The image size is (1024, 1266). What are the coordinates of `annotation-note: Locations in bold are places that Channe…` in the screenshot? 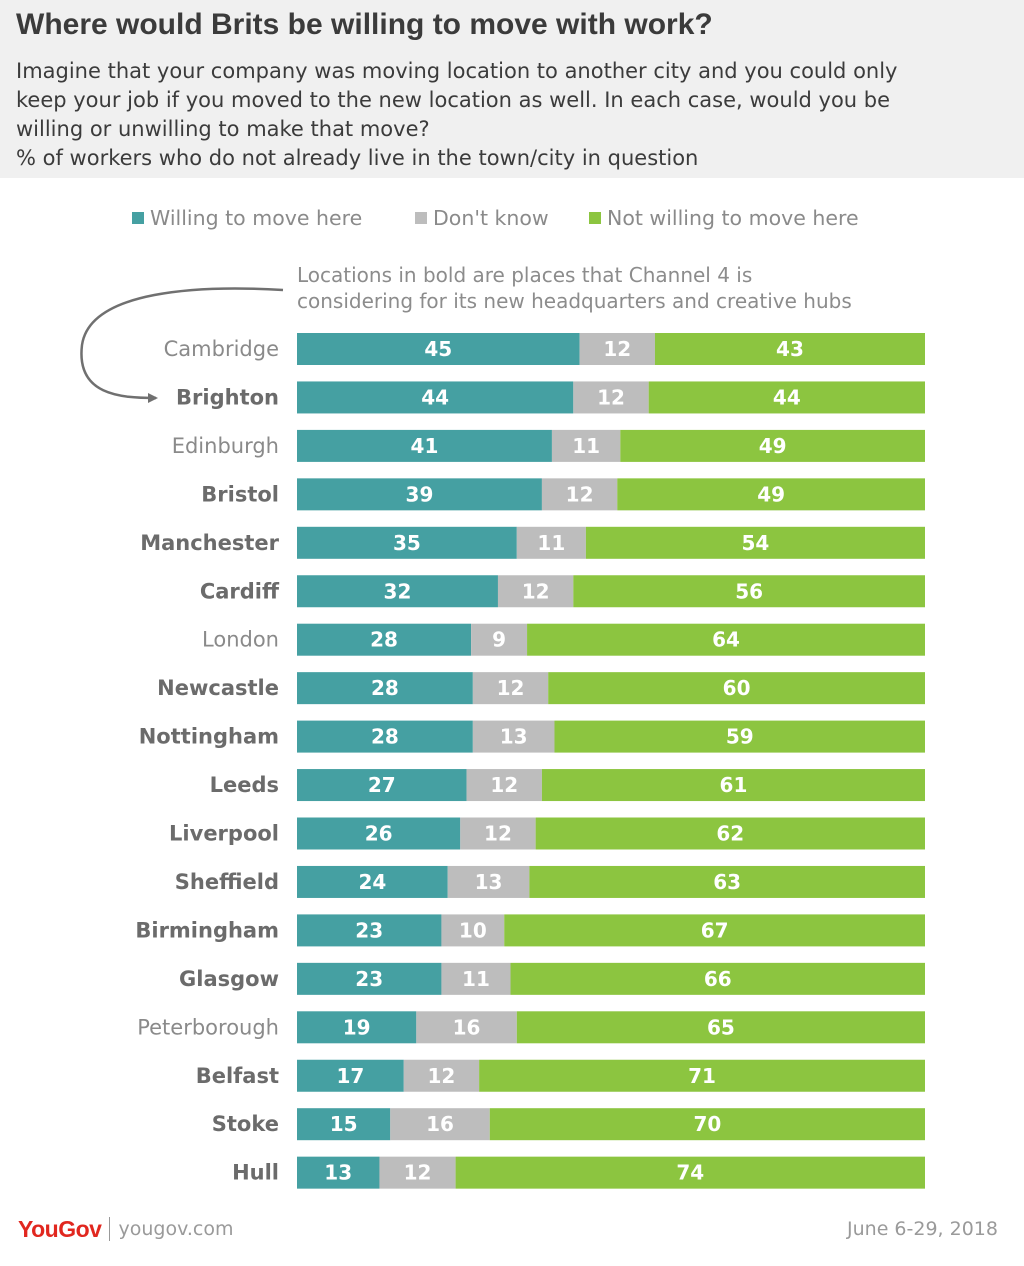 It's located at (574, 288).